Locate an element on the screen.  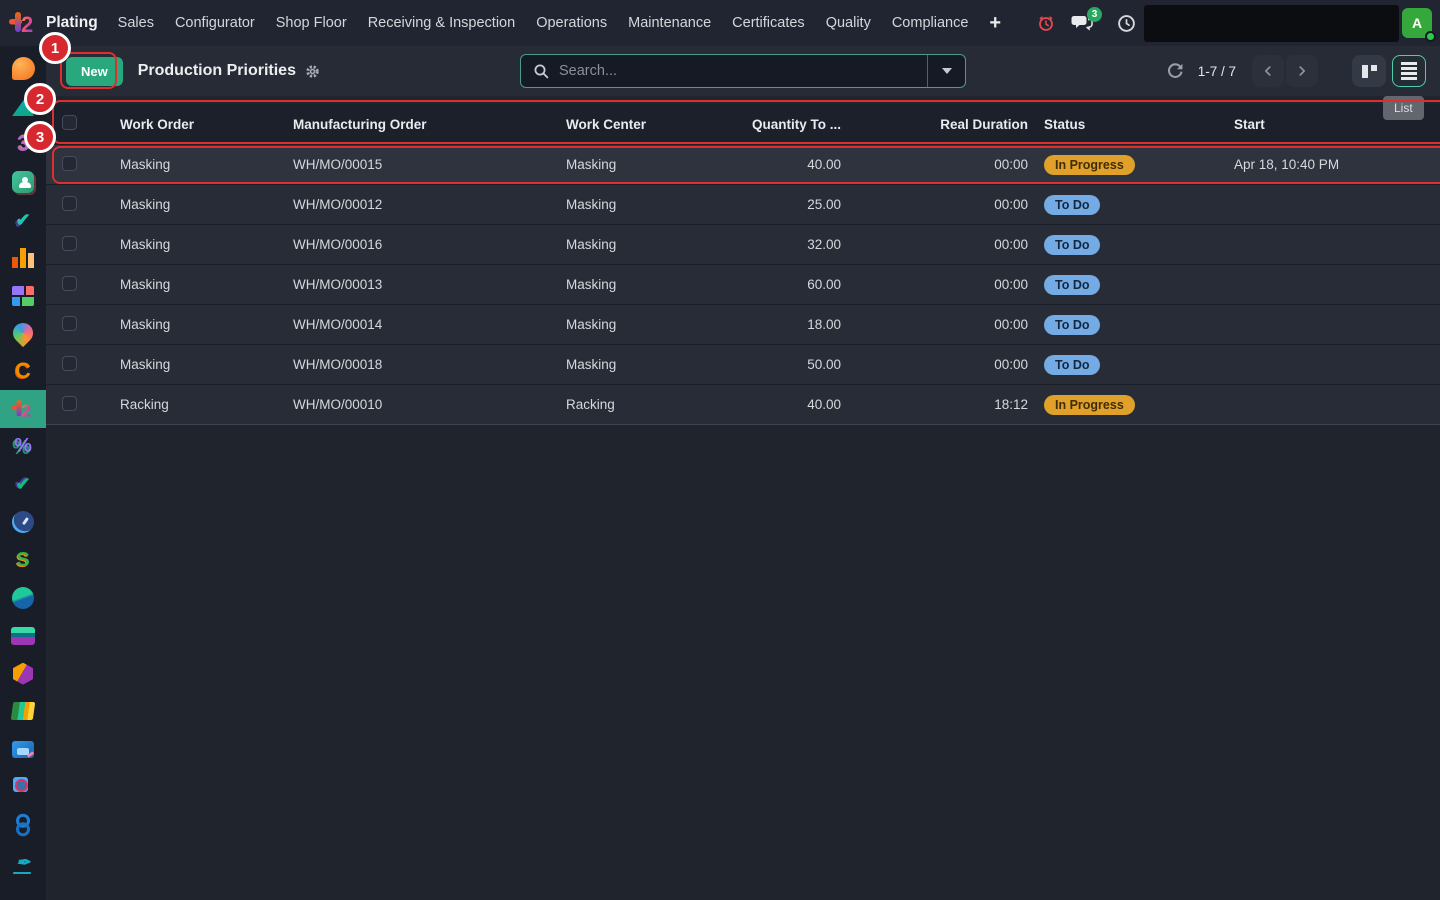
sidebar-app-signature-app-icon: ✒ is located at coordinates (23, 863).